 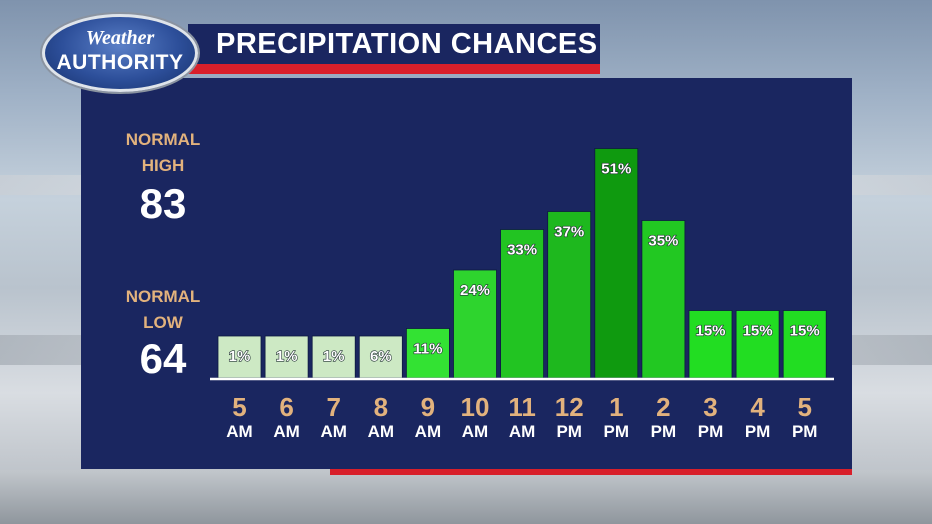 What do you see at coordinates (569, 407) in the screenshot?
I see `x-tick-hour: 12` at bounding box center [569, 407].